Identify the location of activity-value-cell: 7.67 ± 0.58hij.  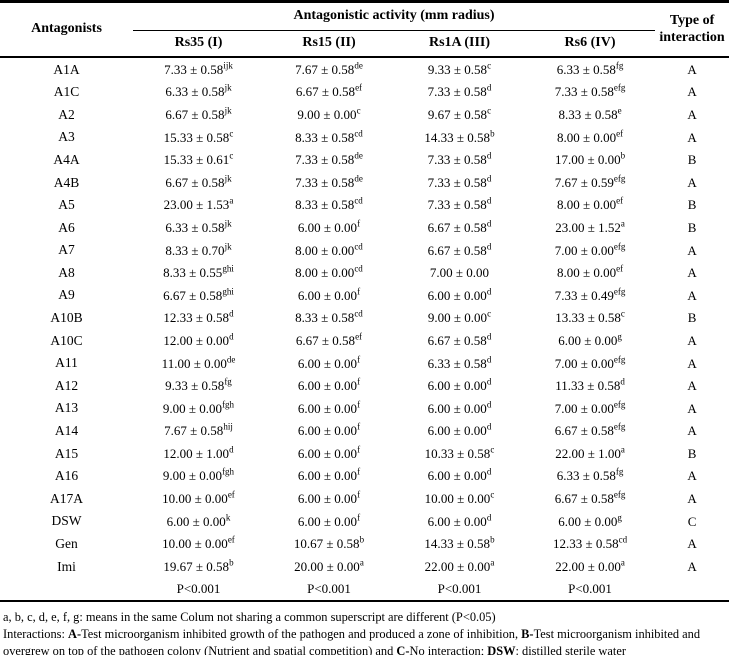
(198, 430).